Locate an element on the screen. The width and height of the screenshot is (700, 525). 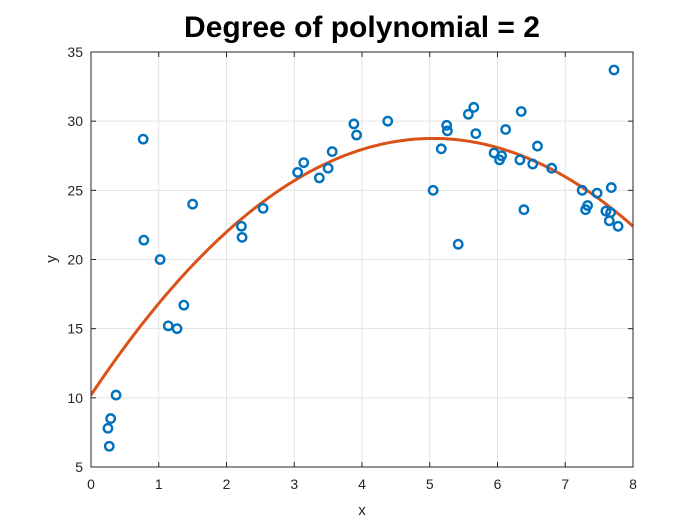
y-tick-label: 30 is located at coordinates (75, 121).